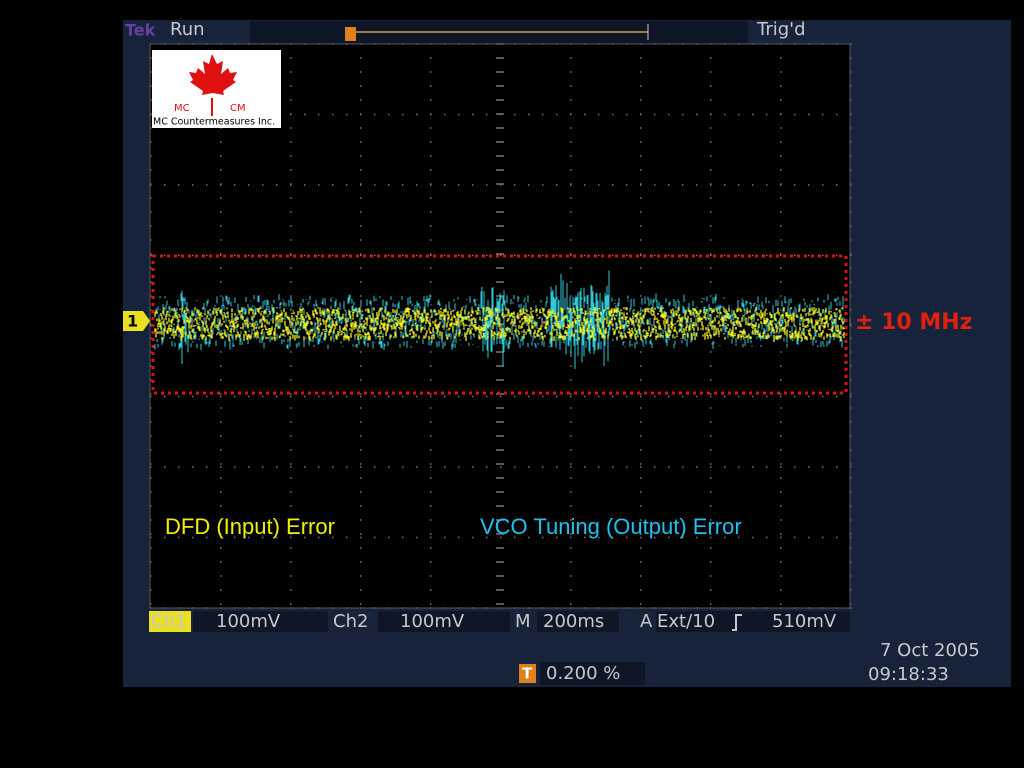  I want to click on time: 09:18:33, so click(908, 674).